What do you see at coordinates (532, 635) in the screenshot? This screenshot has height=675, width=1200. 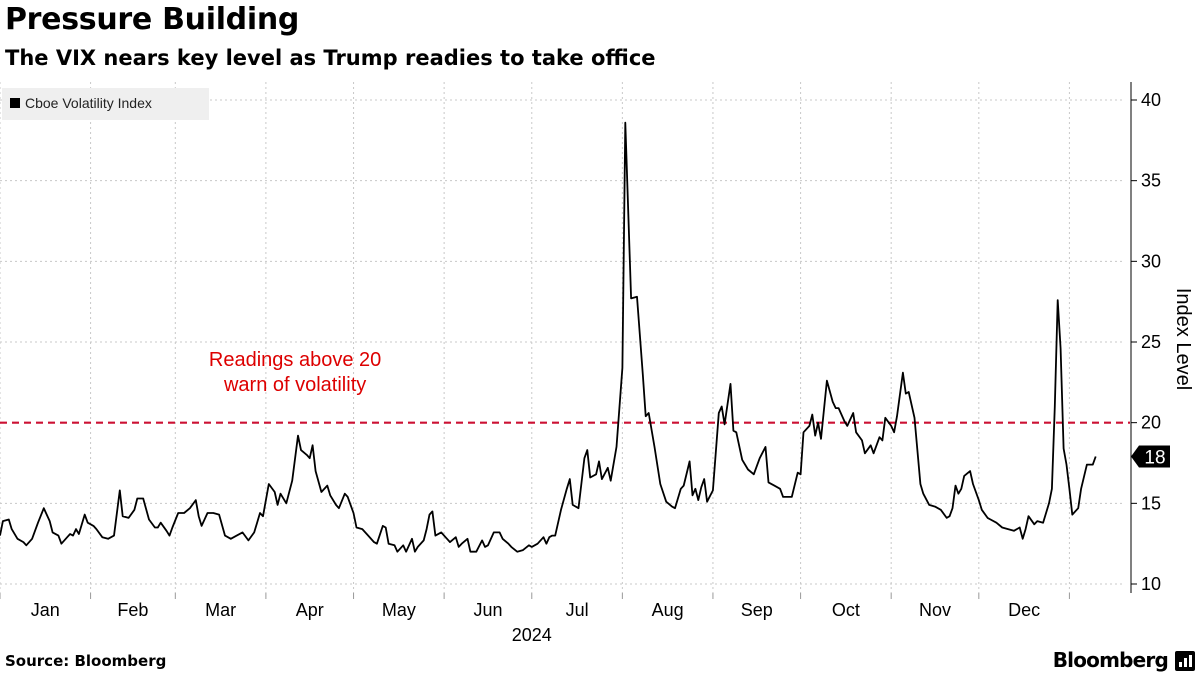 I see `x-axis-year-label: 2024` at bounding box center [532, 635].